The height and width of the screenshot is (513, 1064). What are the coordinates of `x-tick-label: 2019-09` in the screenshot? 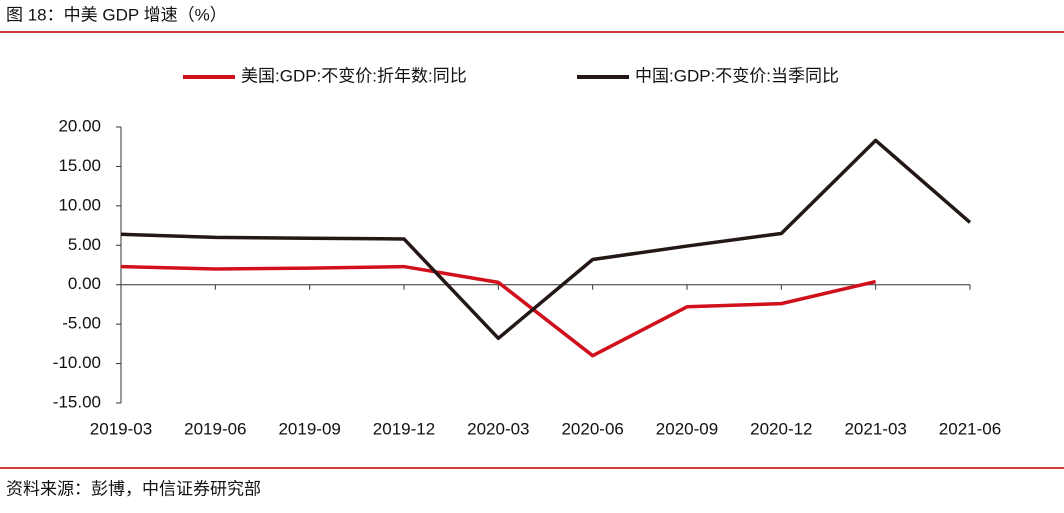 It's located at (309, 428).